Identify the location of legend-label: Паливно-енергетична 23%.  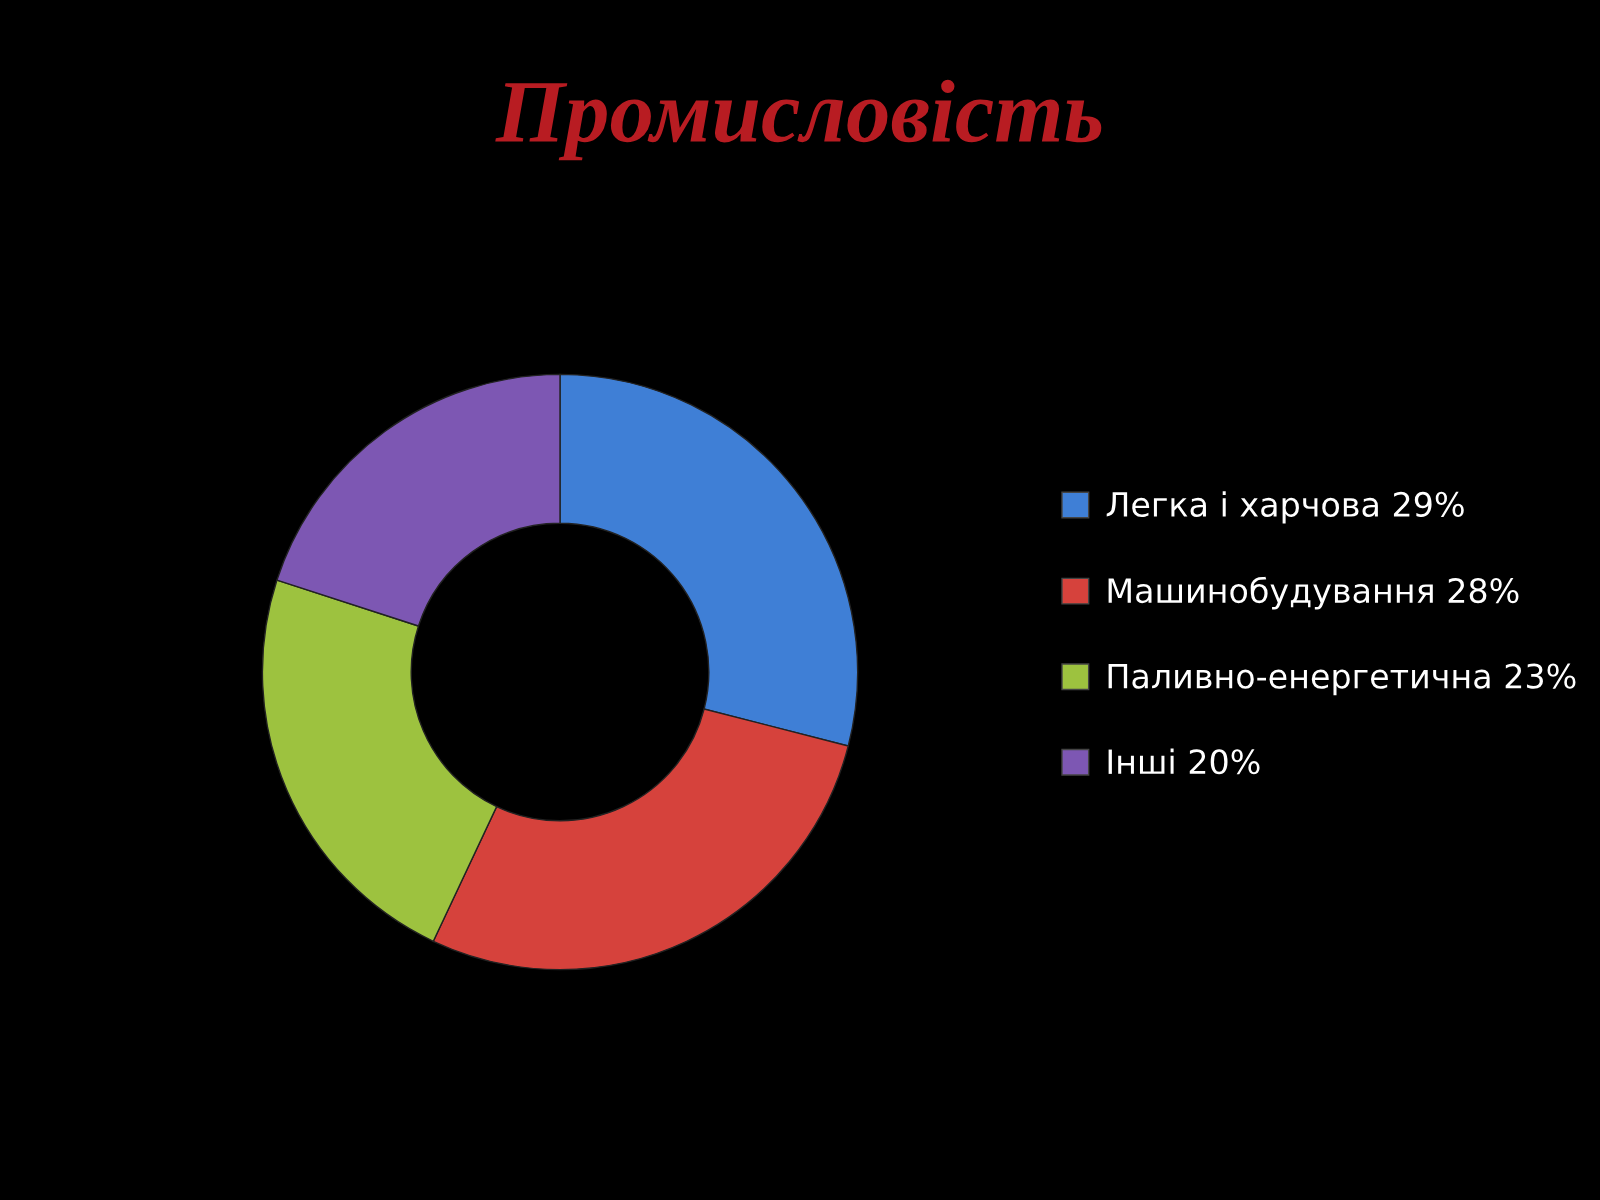
(1342, 679).